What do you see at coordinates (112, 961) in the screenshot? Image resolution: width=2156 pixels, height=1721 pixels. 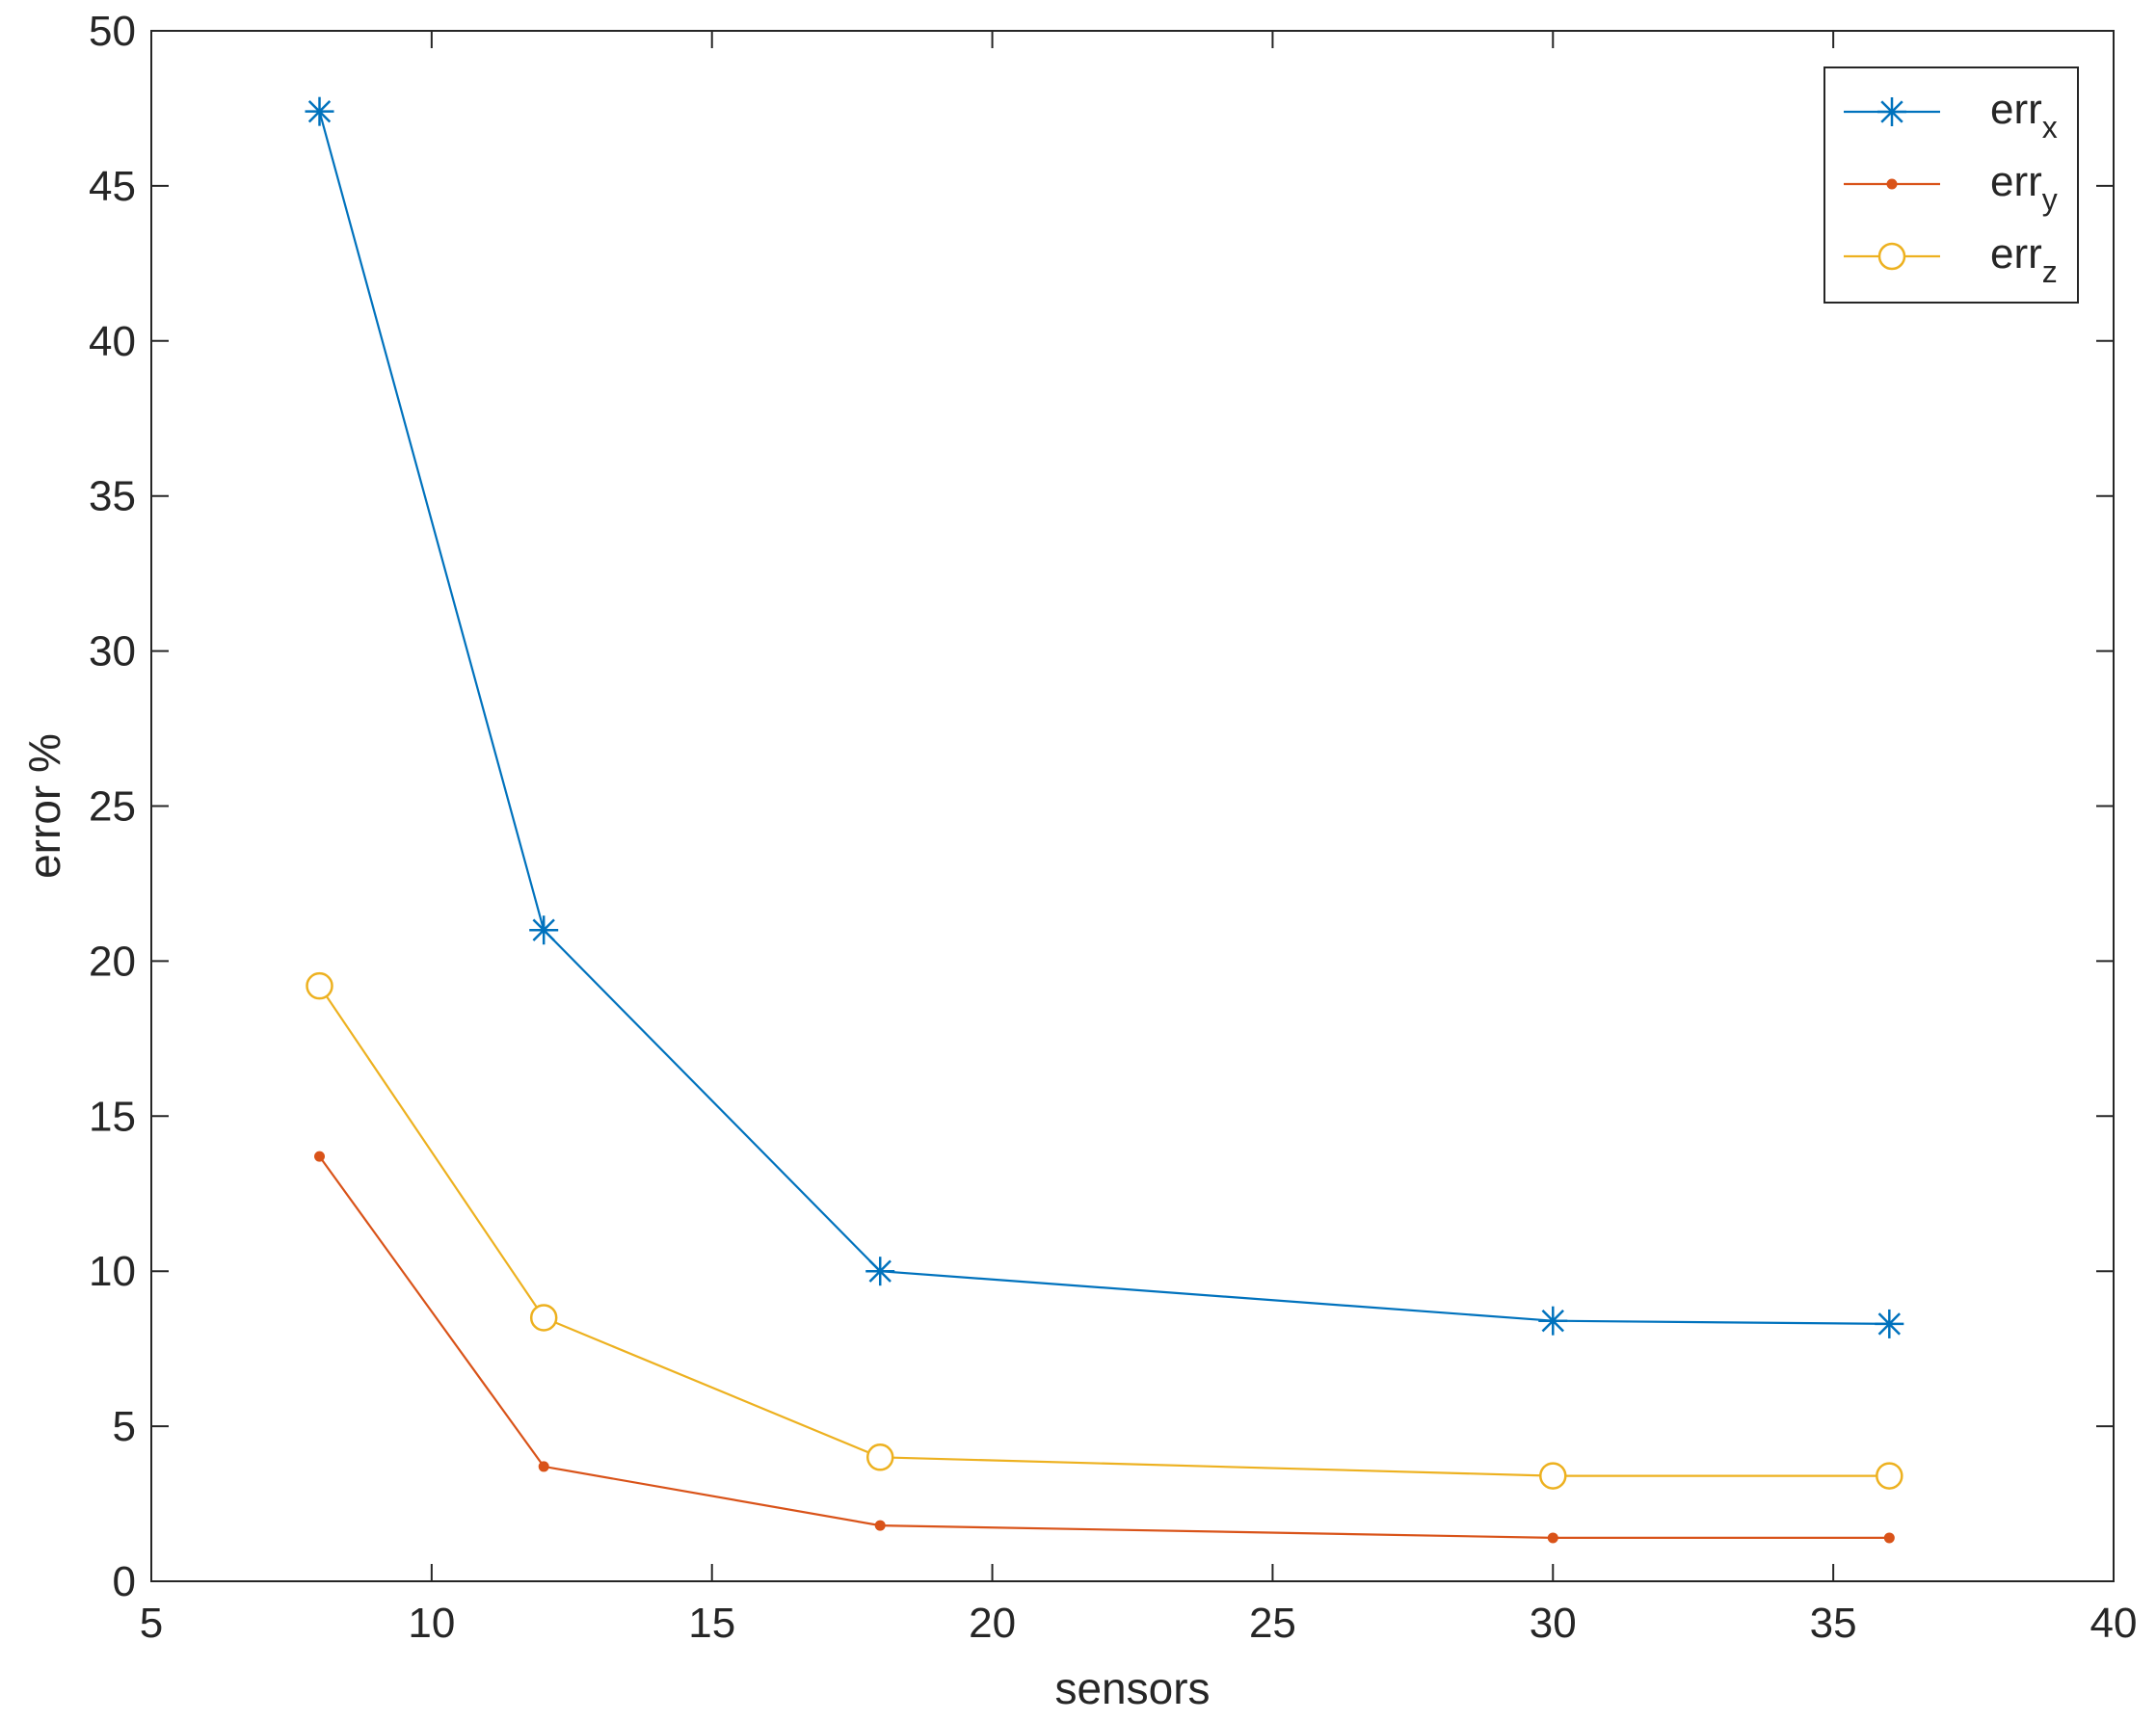 I see `y-tick-label: 20` at bounding box center [112, 961].